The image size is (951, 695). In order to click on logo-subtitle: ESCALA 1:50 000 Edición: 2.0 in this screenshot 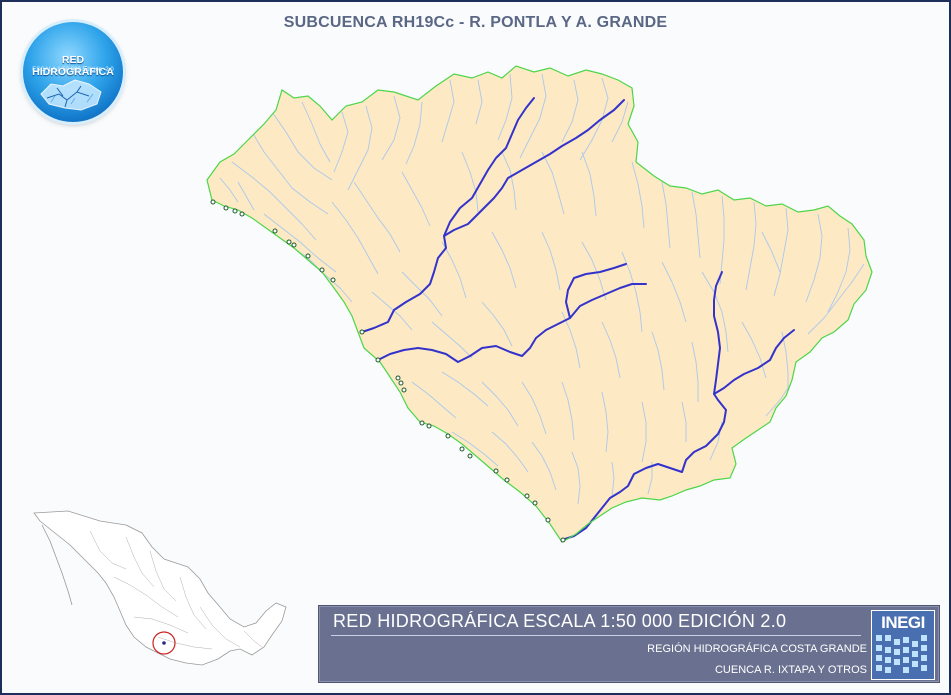, I will do `click(73, 70)`.